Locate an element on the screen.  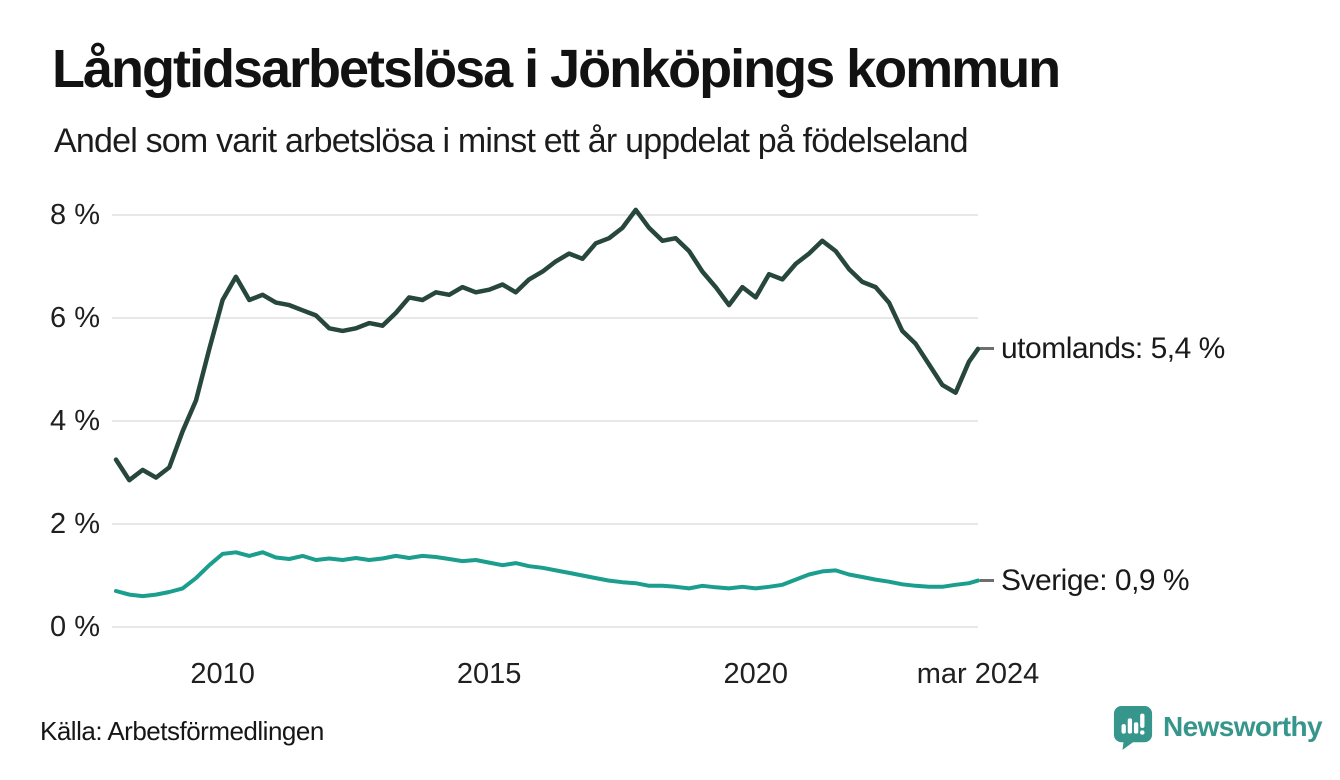
series-end-label-text: utomlands: 5,4 % is located at coordinates (1113, 348).